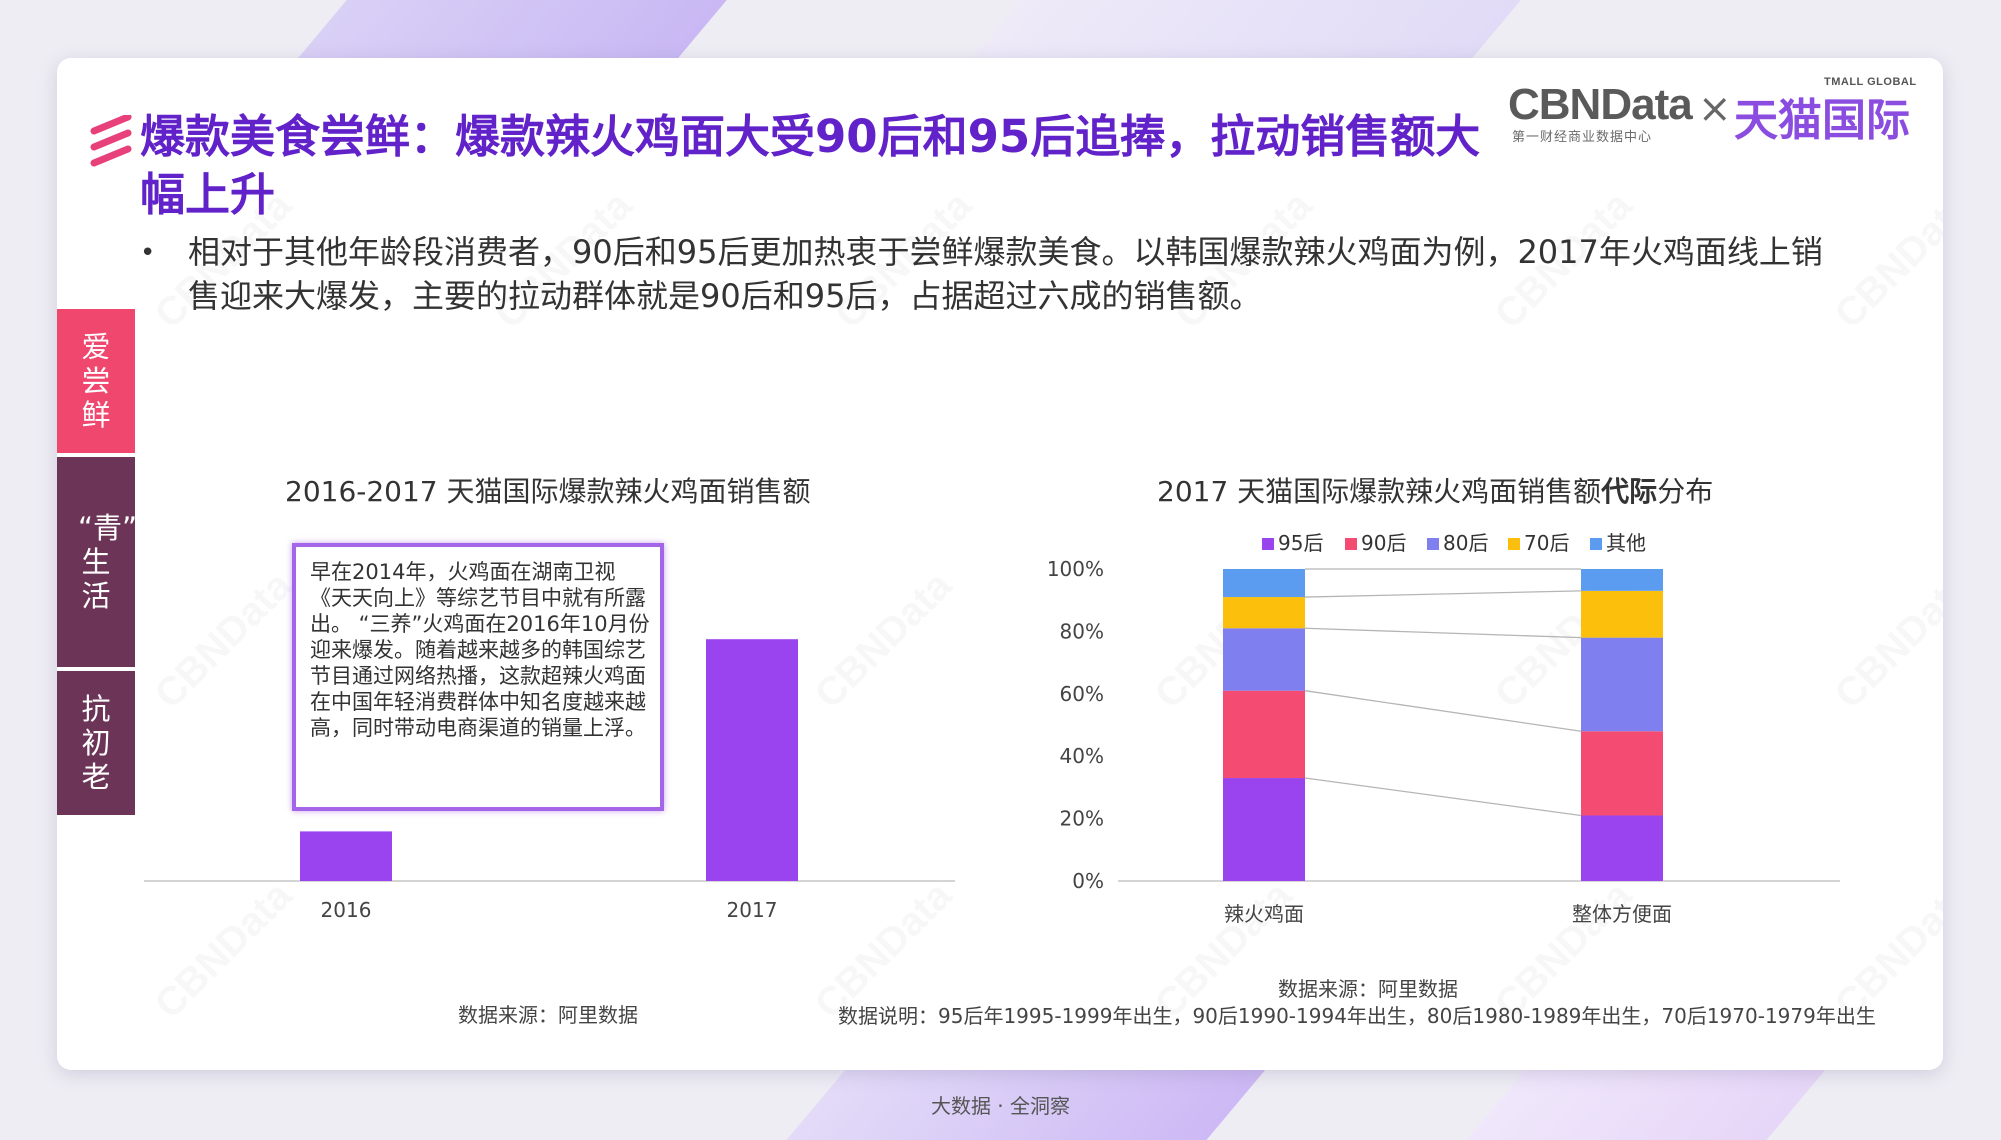 This screenshot has height=1140, width=2001. What do you see at coordinates (1383, 543) in the screenshot?
I see `legend-label-90后: 90后` at bounding box center [1383, 543].